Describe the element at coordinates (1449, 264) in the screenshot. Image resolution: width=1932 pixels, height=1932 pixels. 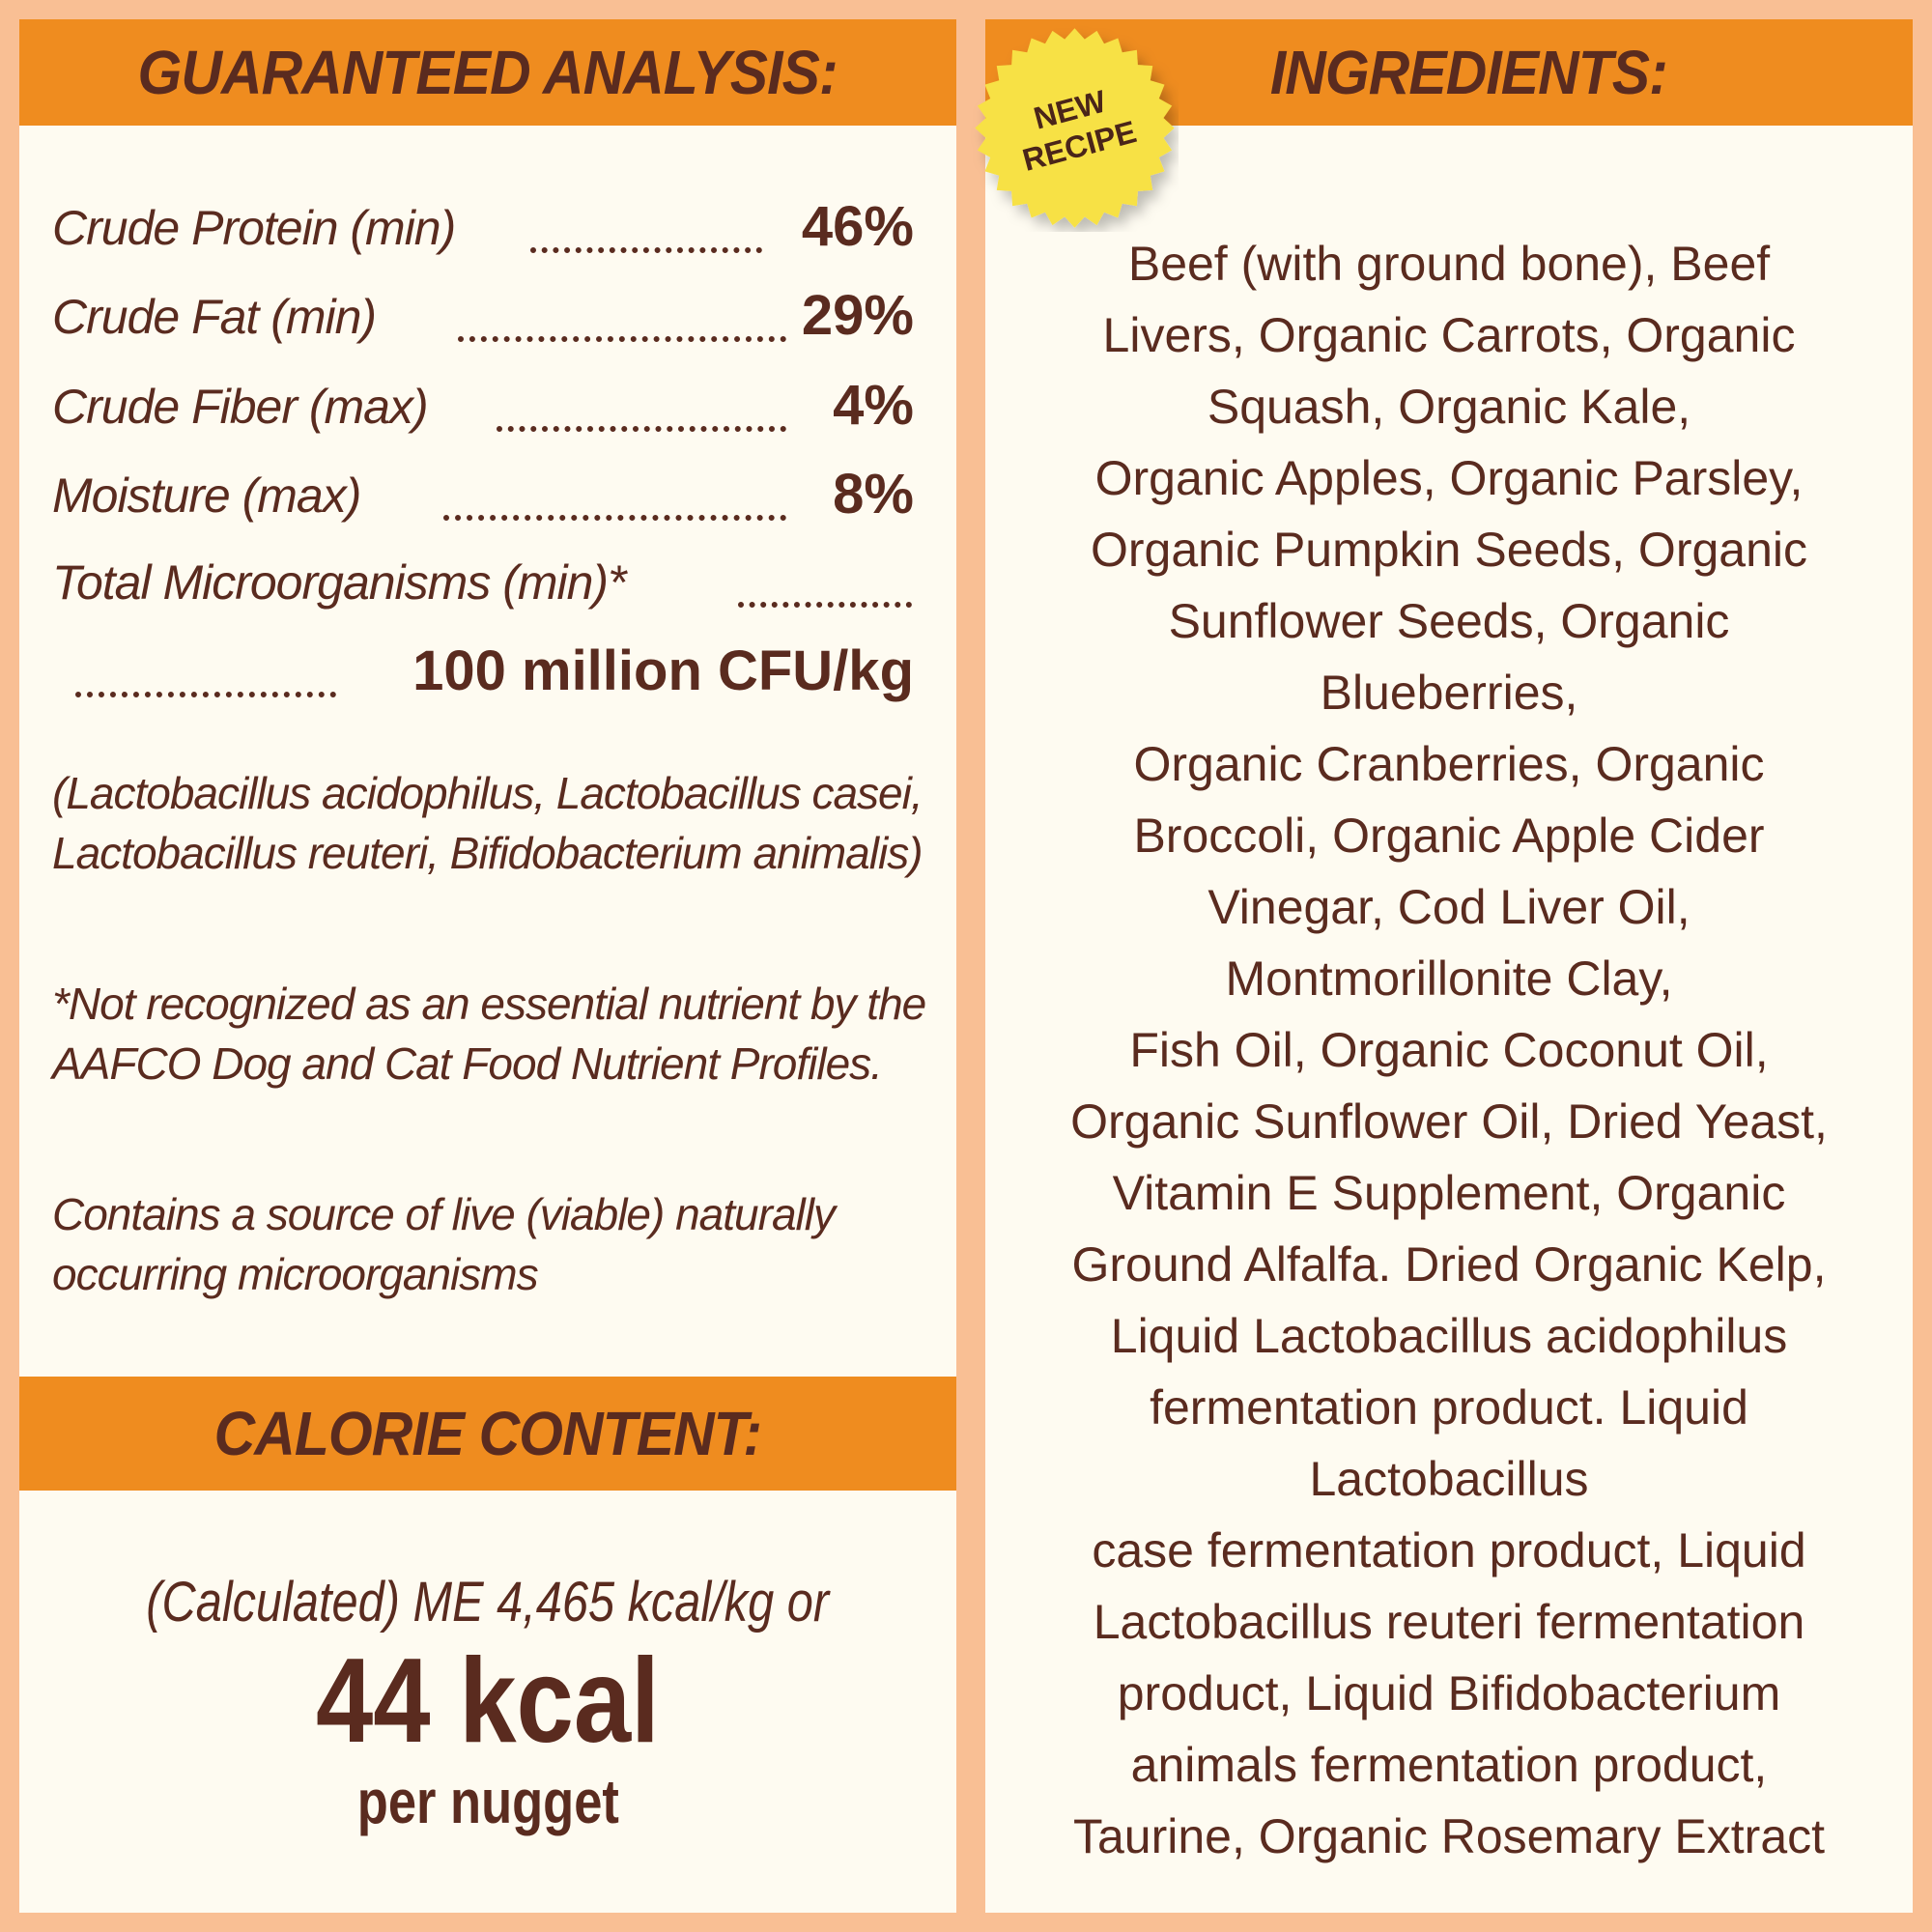
I see `ingredient-line: Beef (with ground bone), Beef` at that location.